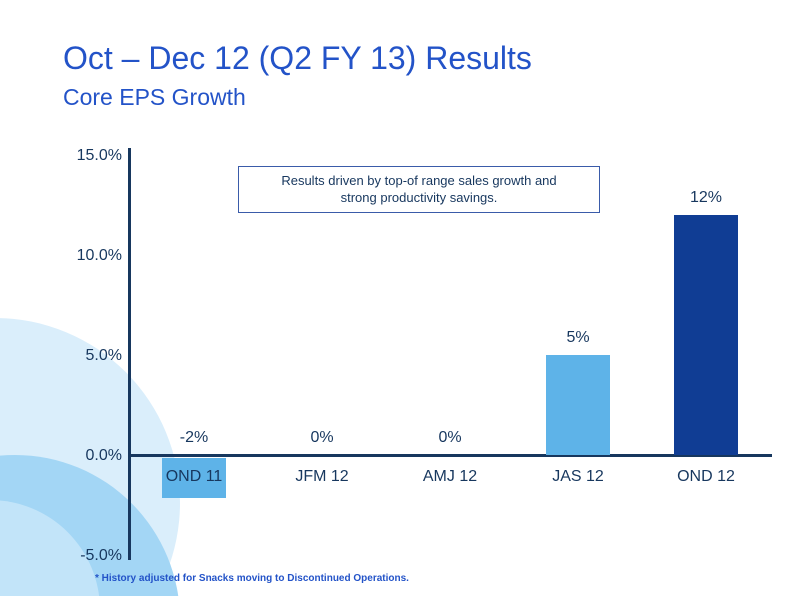 The height and width of the screenshot is (596, 796). Describe the element at coordinates (322, 476) in the screenshot. I see `category-label: JFM 12` at that location.